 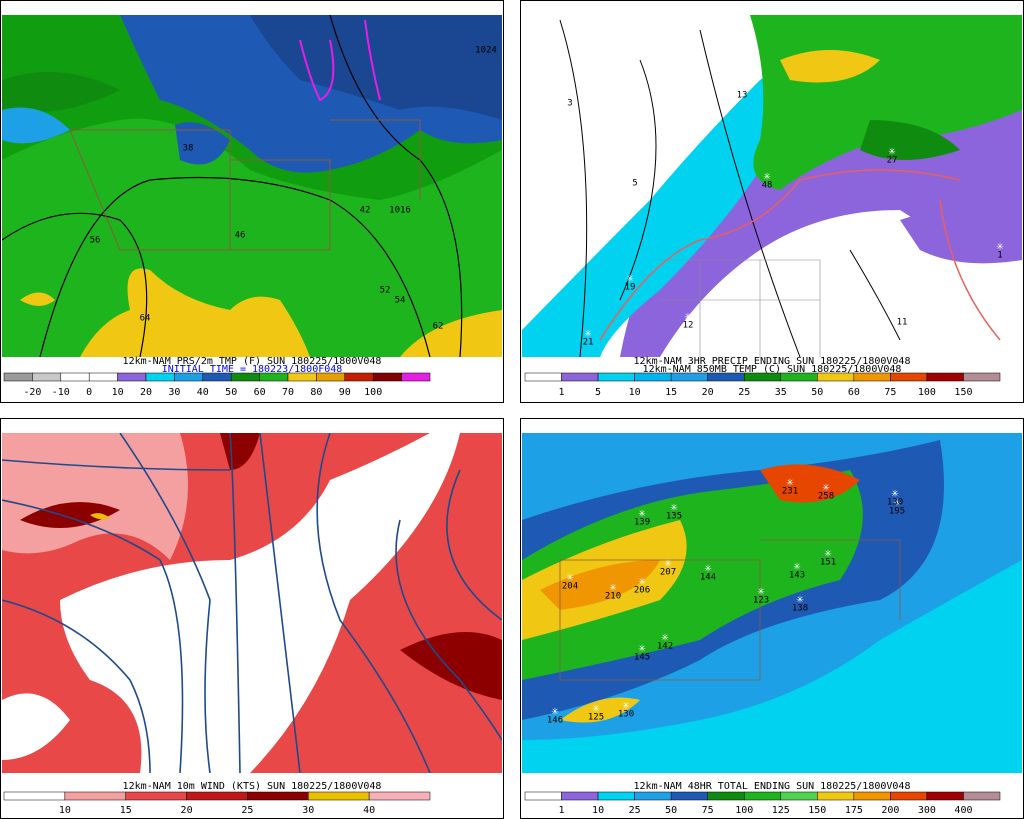 I want to click on colorbar-label: 125, so click(x=781, y=810).